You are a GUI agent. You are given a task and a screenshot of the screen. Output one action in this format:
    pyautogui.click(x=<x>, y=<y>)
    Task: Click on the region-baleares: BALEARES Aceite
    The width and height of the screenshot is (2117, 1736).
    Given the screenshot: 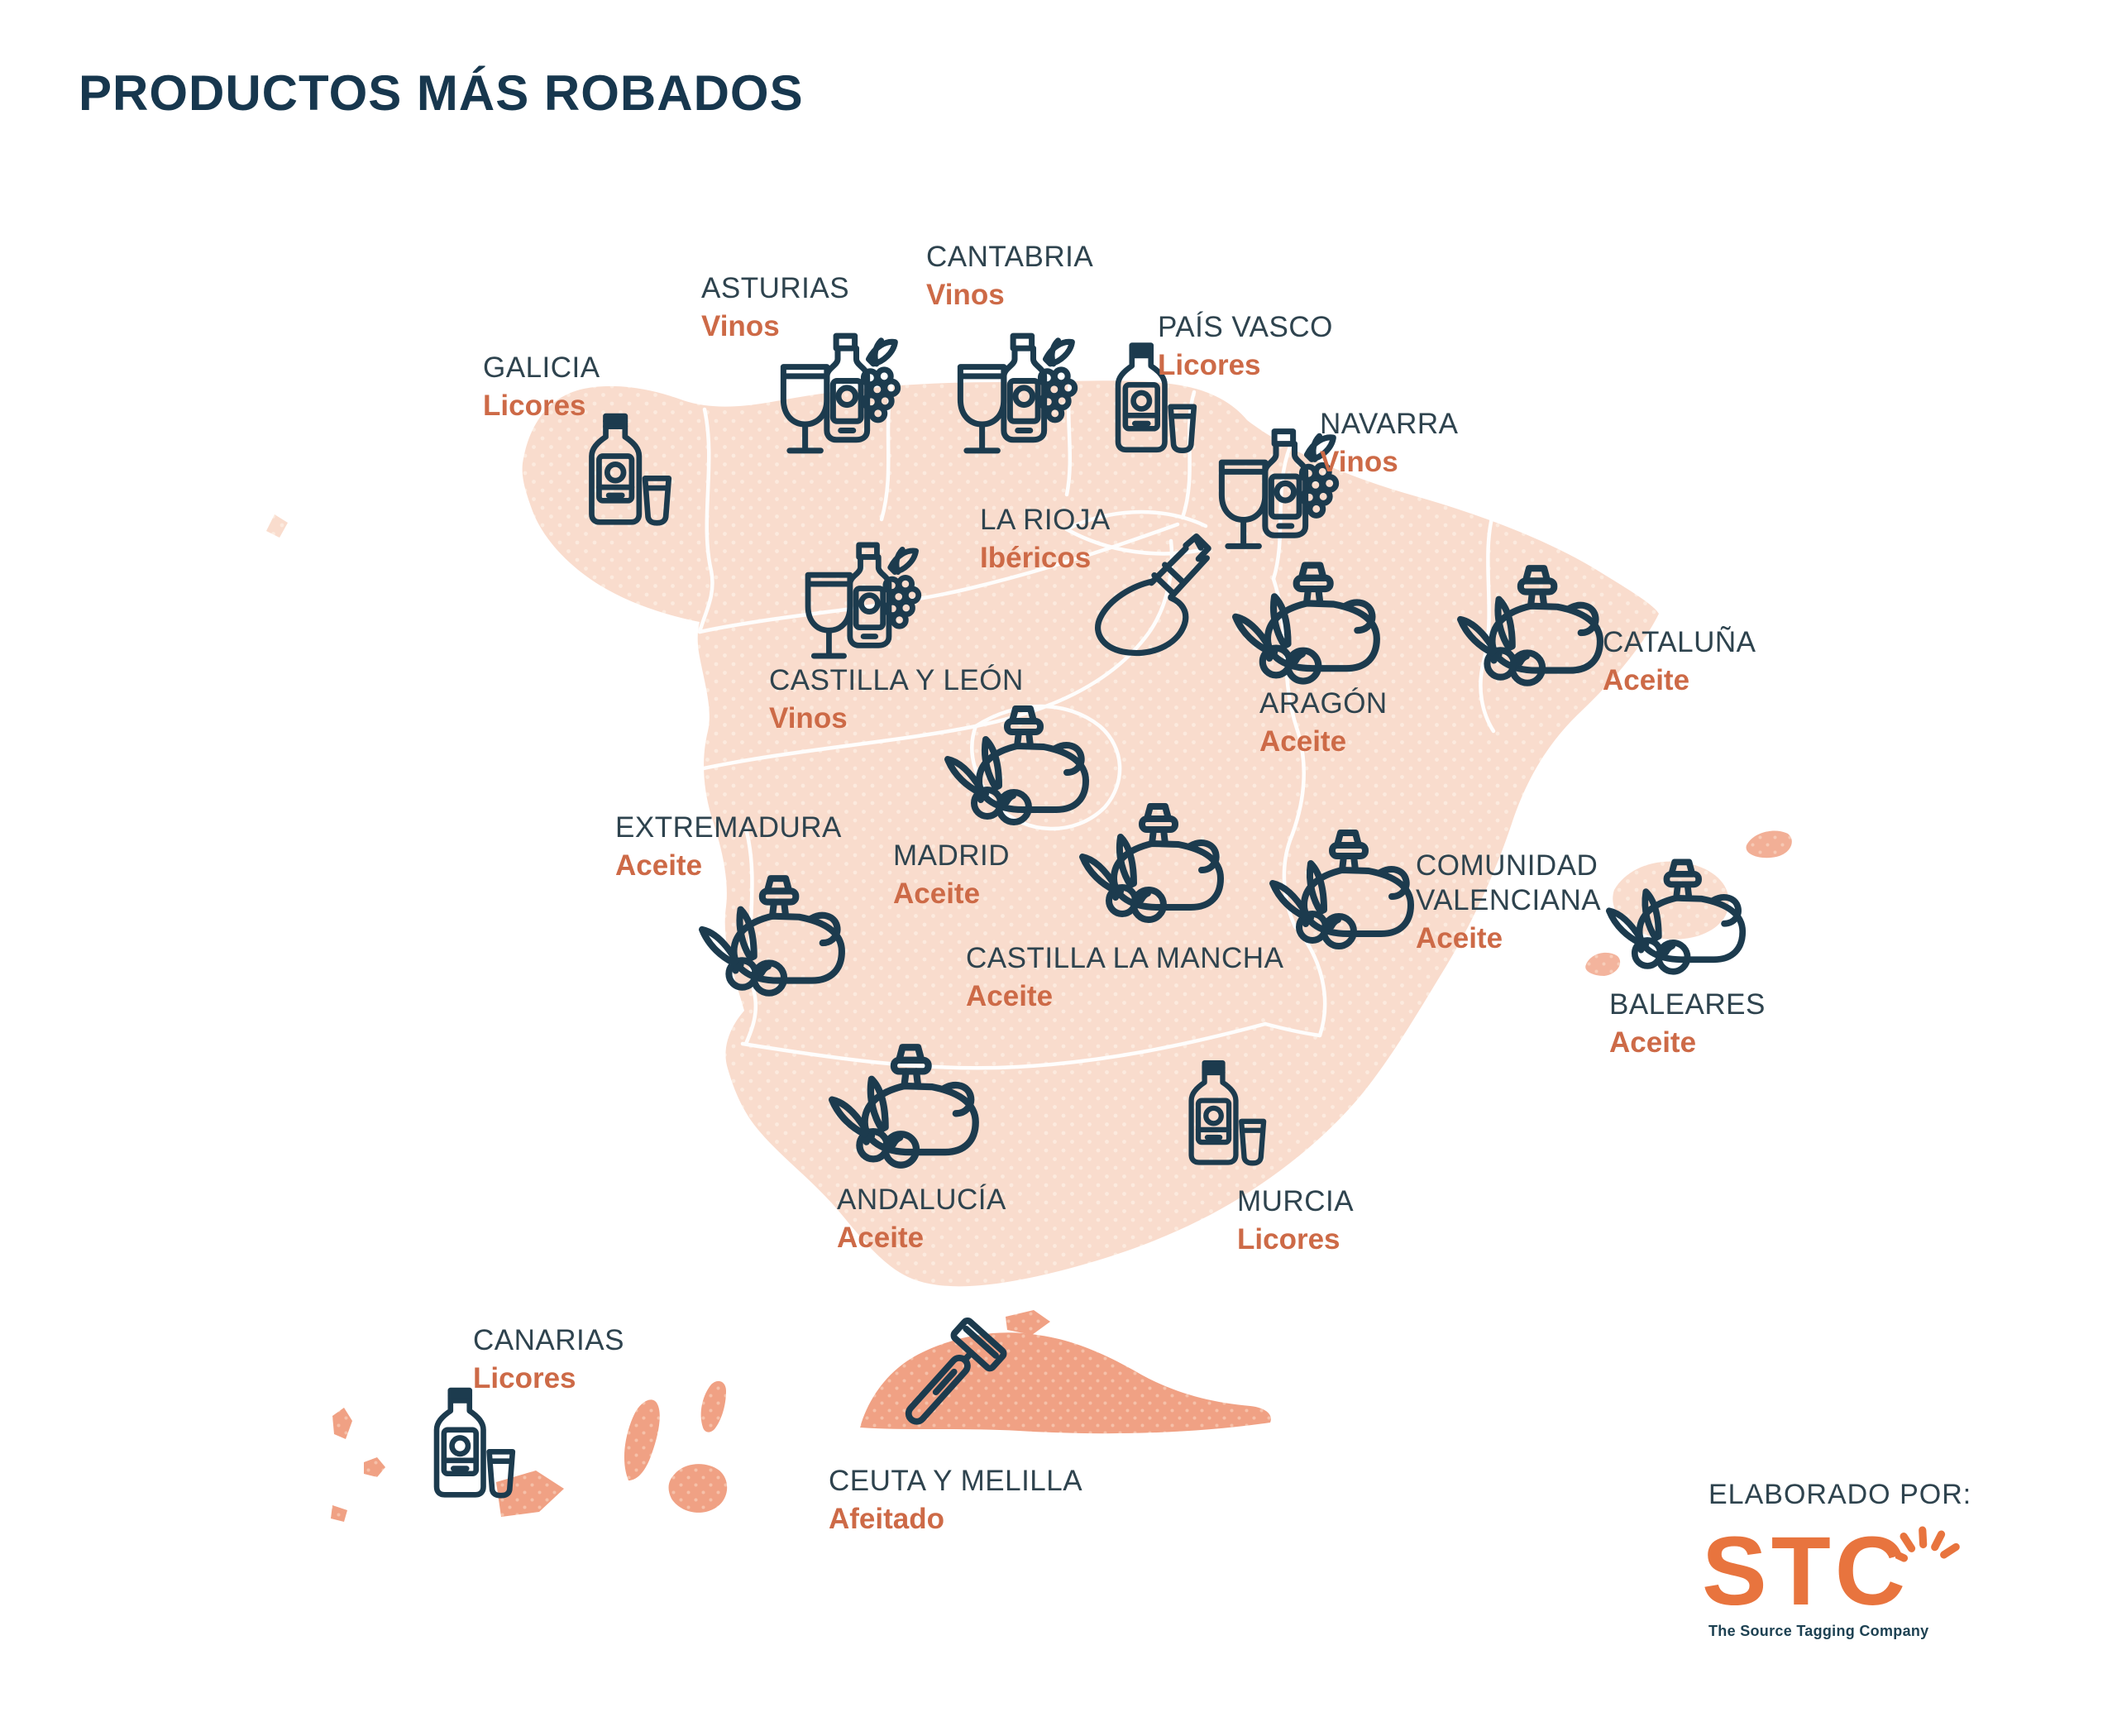 What is the action you would take?
    pyautogui.click(x=1687, y=1024)
    